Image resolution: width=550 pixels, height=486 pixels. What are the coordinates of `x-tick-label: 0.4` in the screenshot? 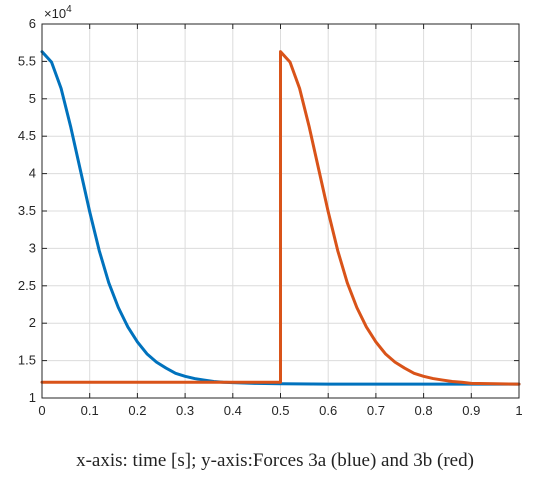 It's located at (233, 410).